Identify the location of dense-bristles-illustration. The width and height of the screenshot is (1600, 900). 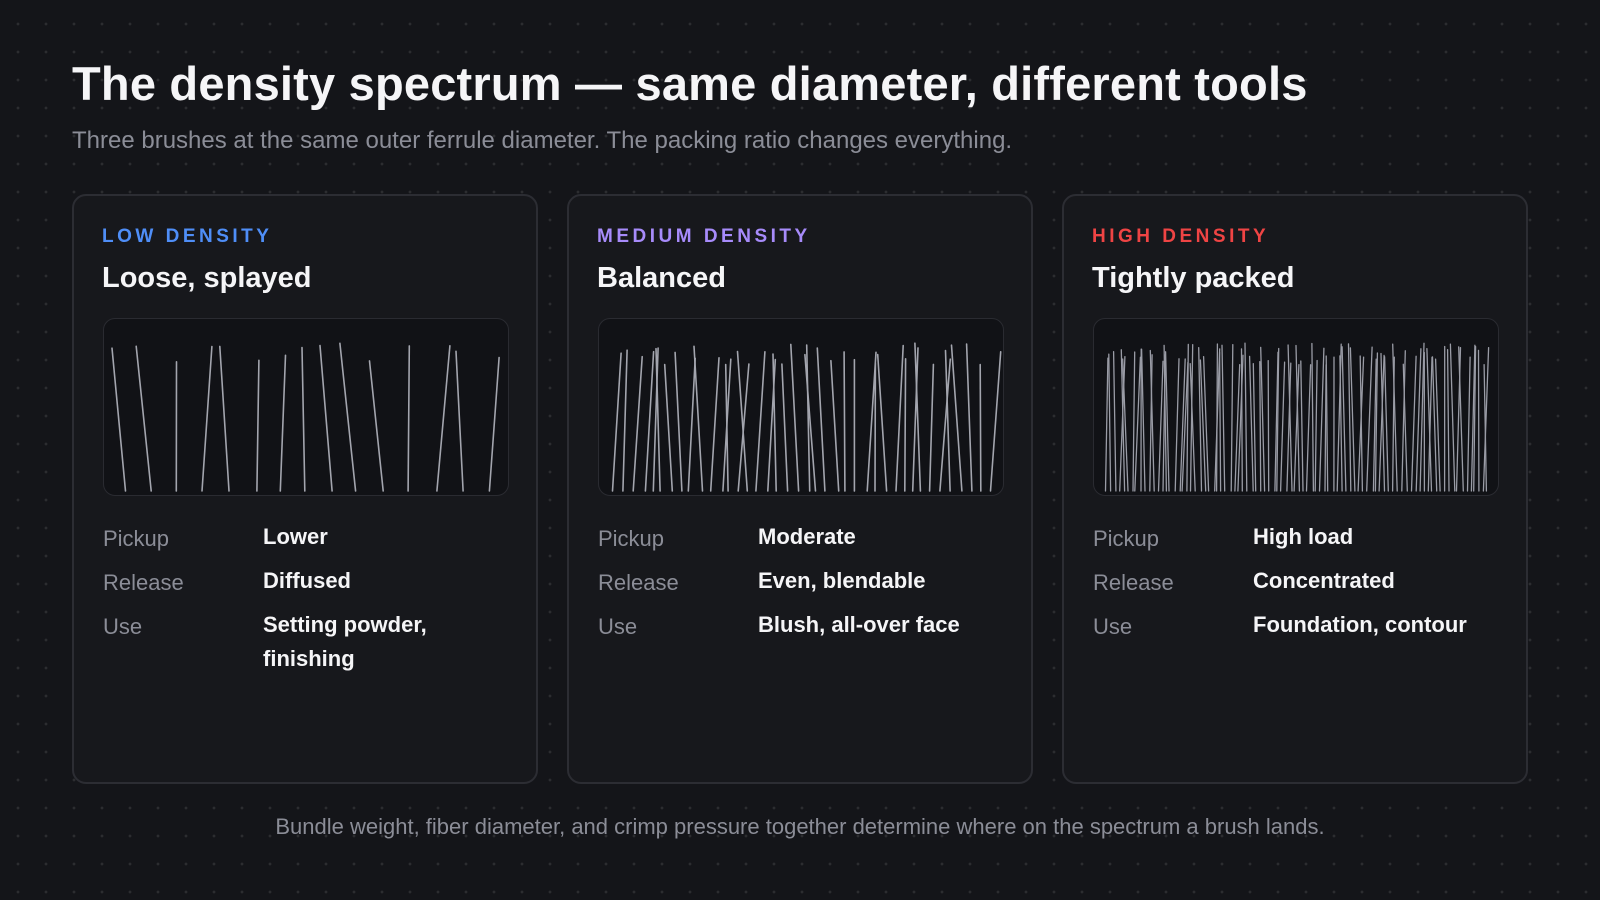
(1297, 417).